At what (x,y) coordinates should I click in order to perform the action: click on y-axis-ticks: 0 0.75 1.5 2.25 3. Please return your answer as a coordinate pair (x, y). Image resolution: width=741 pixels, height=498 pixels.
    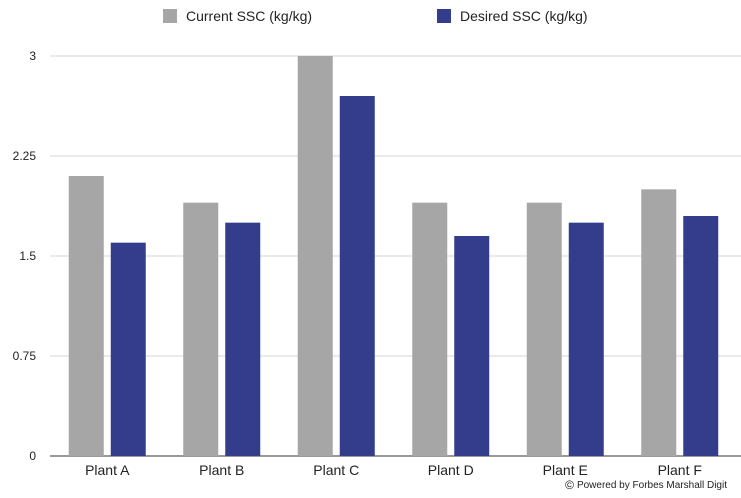
    Looking at the image, I should click on (25, 256).